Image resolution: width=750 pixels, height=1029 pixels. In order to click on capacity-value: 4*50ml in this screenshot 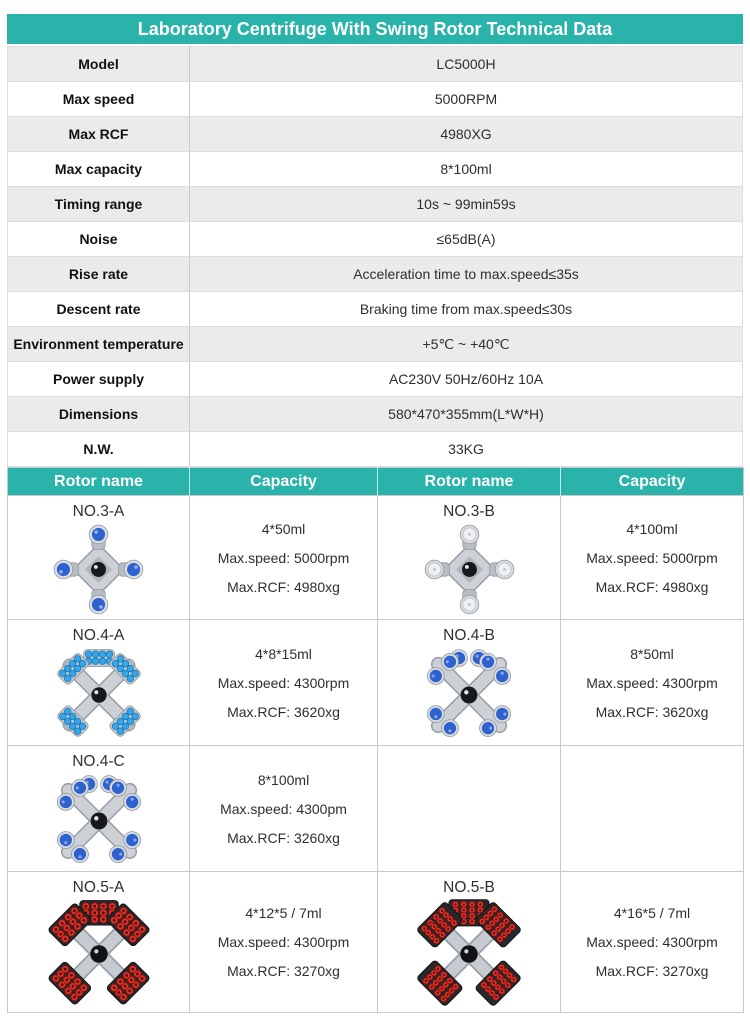, I will do `click(283, 528)`.